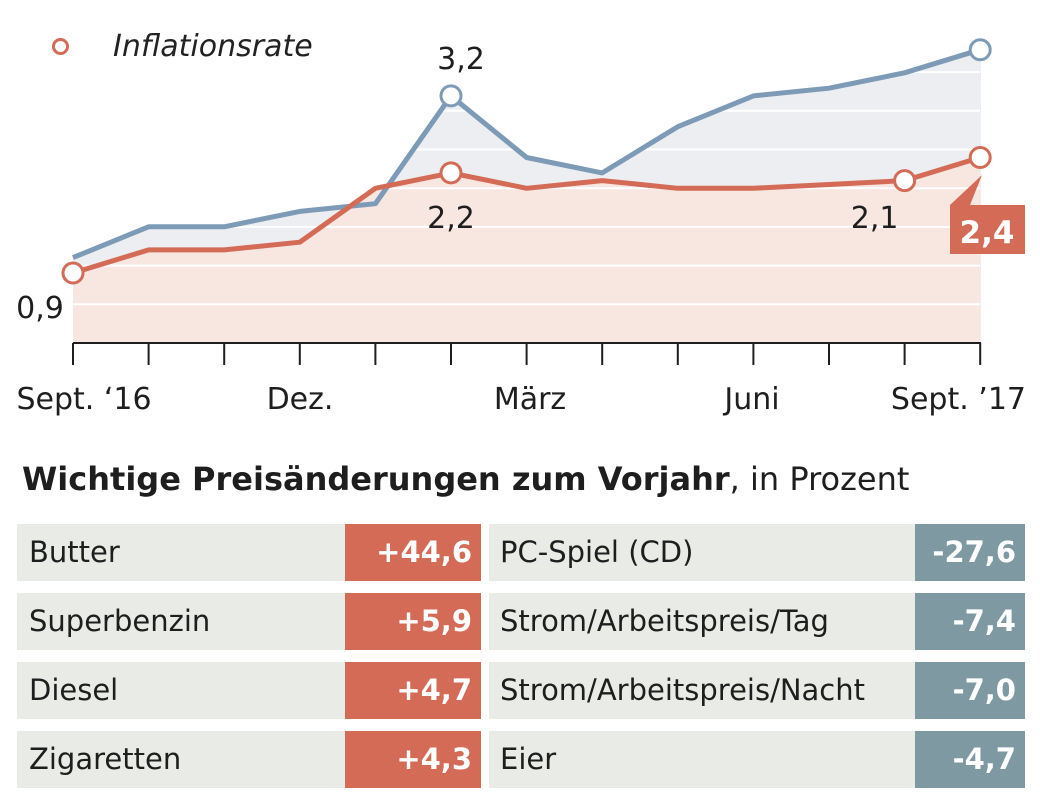 The height and width of the screenshot is (800, 1040). I want to click on row-value: +4,7, so click(413, 690).